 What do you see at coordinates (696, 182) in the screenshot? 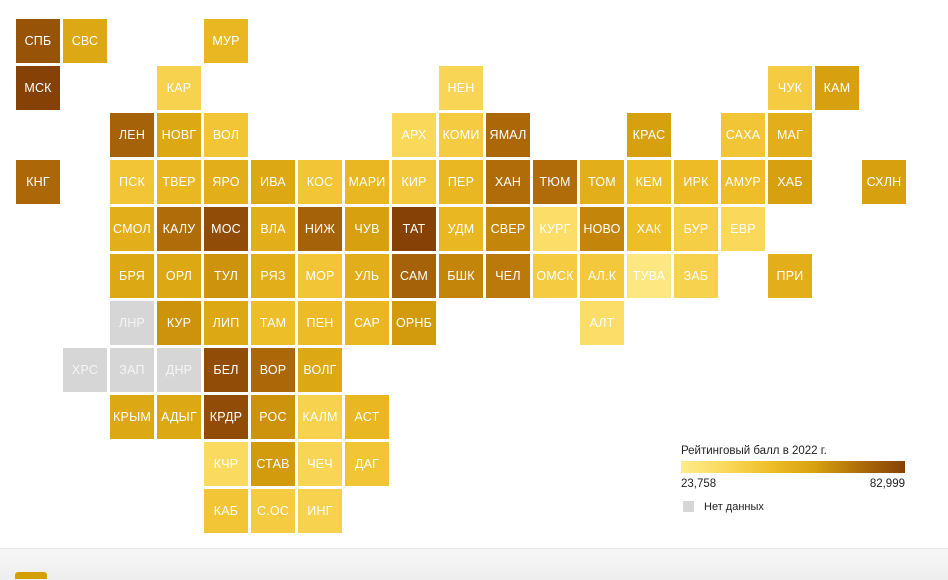
I see `region-tile: ИРК` at bounding box center [696, 182].